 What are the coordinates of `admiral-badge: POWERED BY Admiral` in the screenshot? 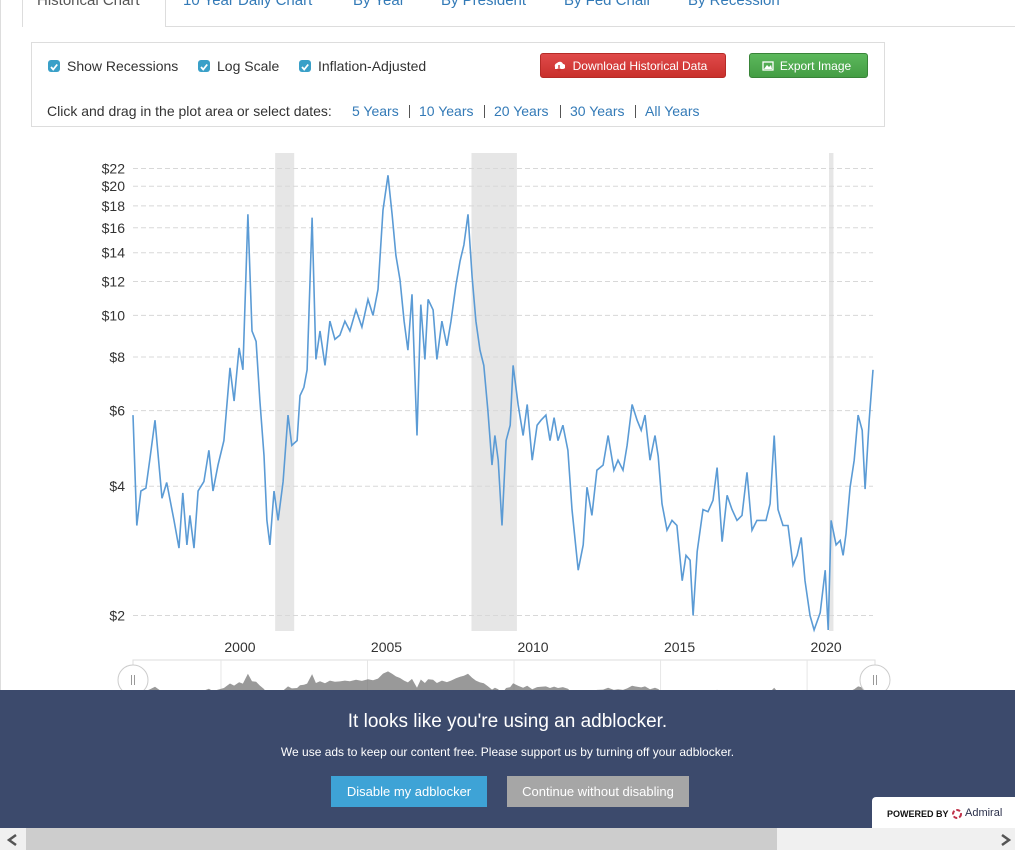 It's located at (943, 812).